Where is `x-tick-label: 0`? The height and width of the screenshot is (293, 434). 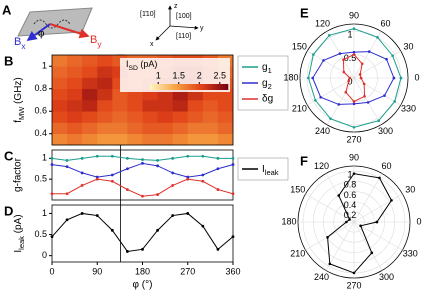 x-tick-label: 0 is located at coordinates (51, 271).